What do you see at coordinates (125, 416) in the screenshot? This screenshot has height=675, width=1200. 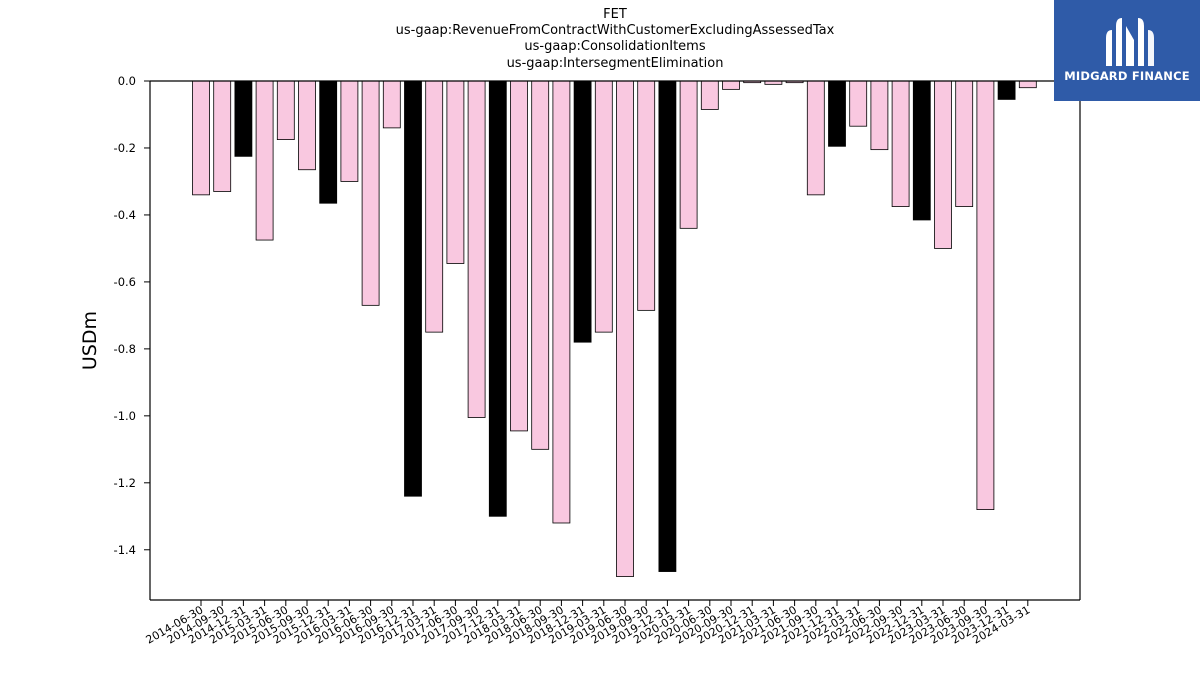 I see `y-tick-label: -1.0` at bounding box center [125, 416].